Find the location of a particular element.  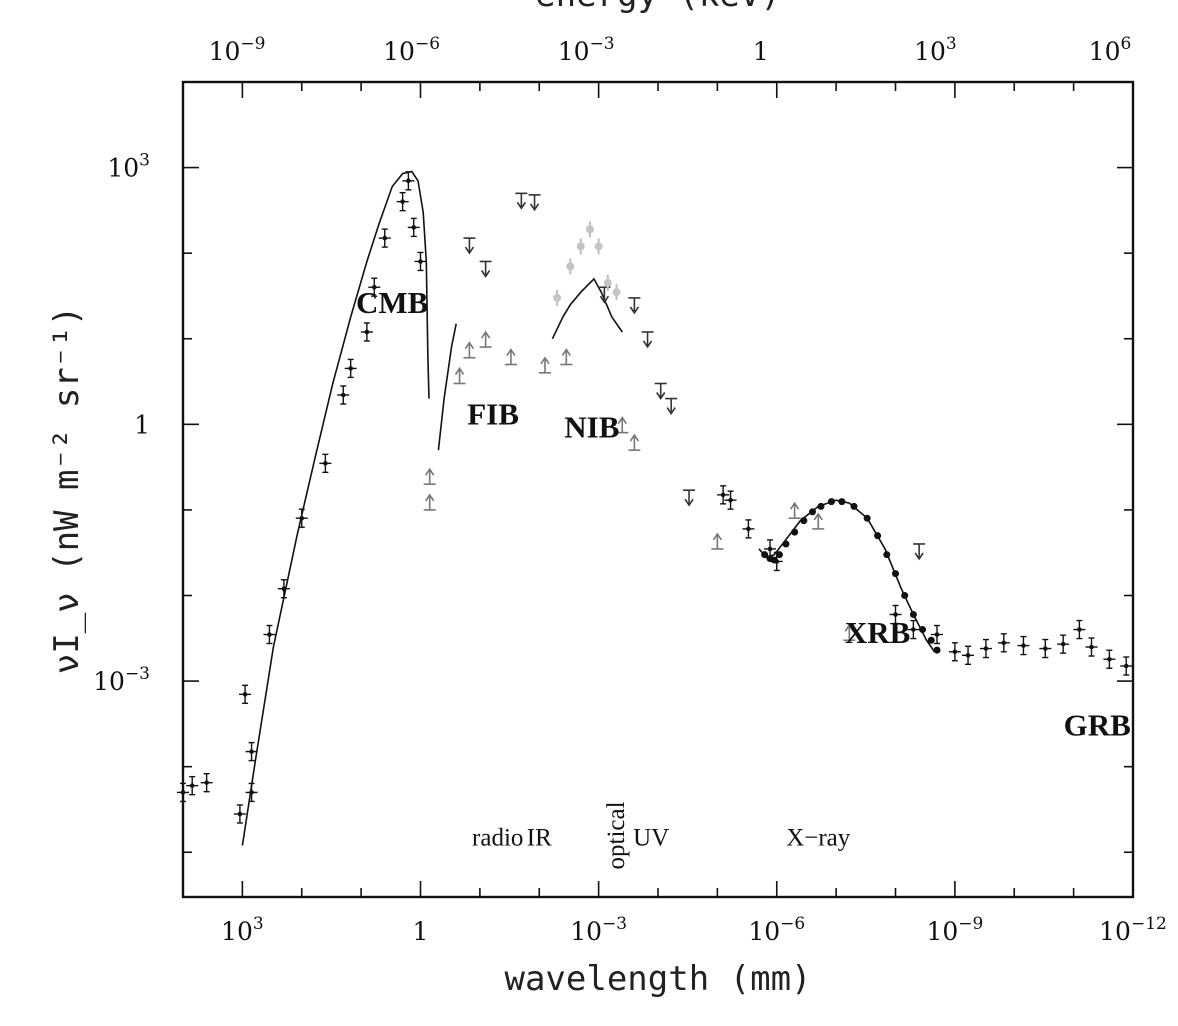

y-axis-title: νI_ν (nW m⁻² sr⁻¹) is located at coordinates (67, 490).